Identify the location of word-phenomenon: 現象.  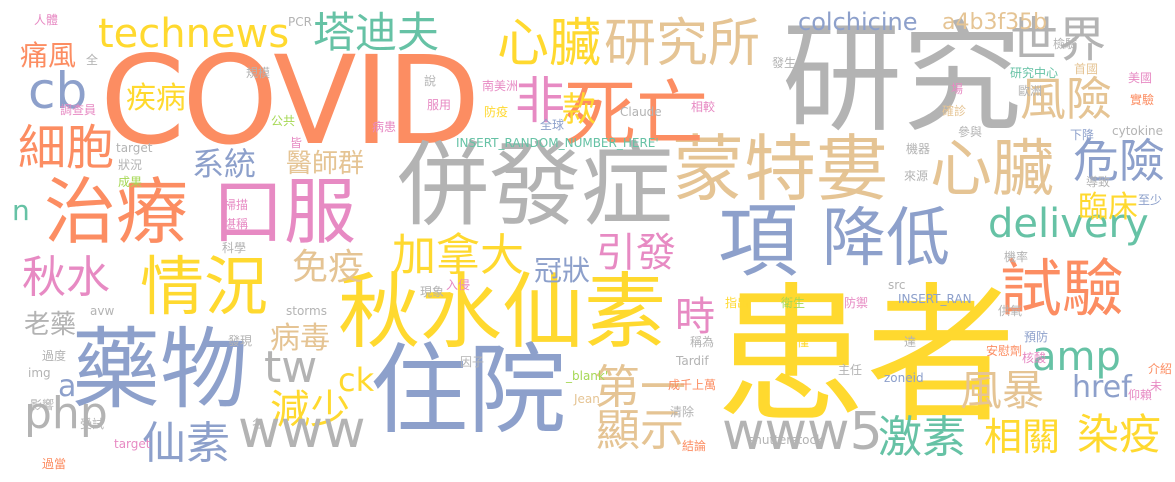
(432, 292).